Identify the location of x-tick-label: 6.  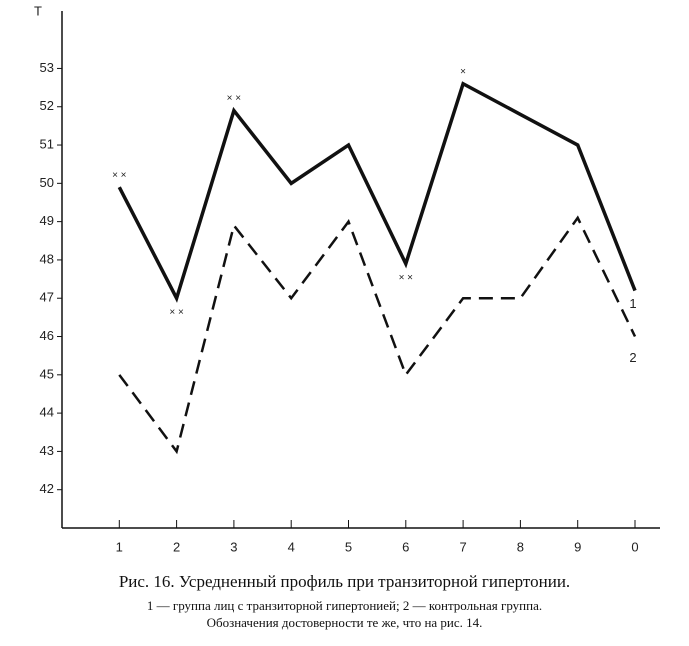
(405, 546).